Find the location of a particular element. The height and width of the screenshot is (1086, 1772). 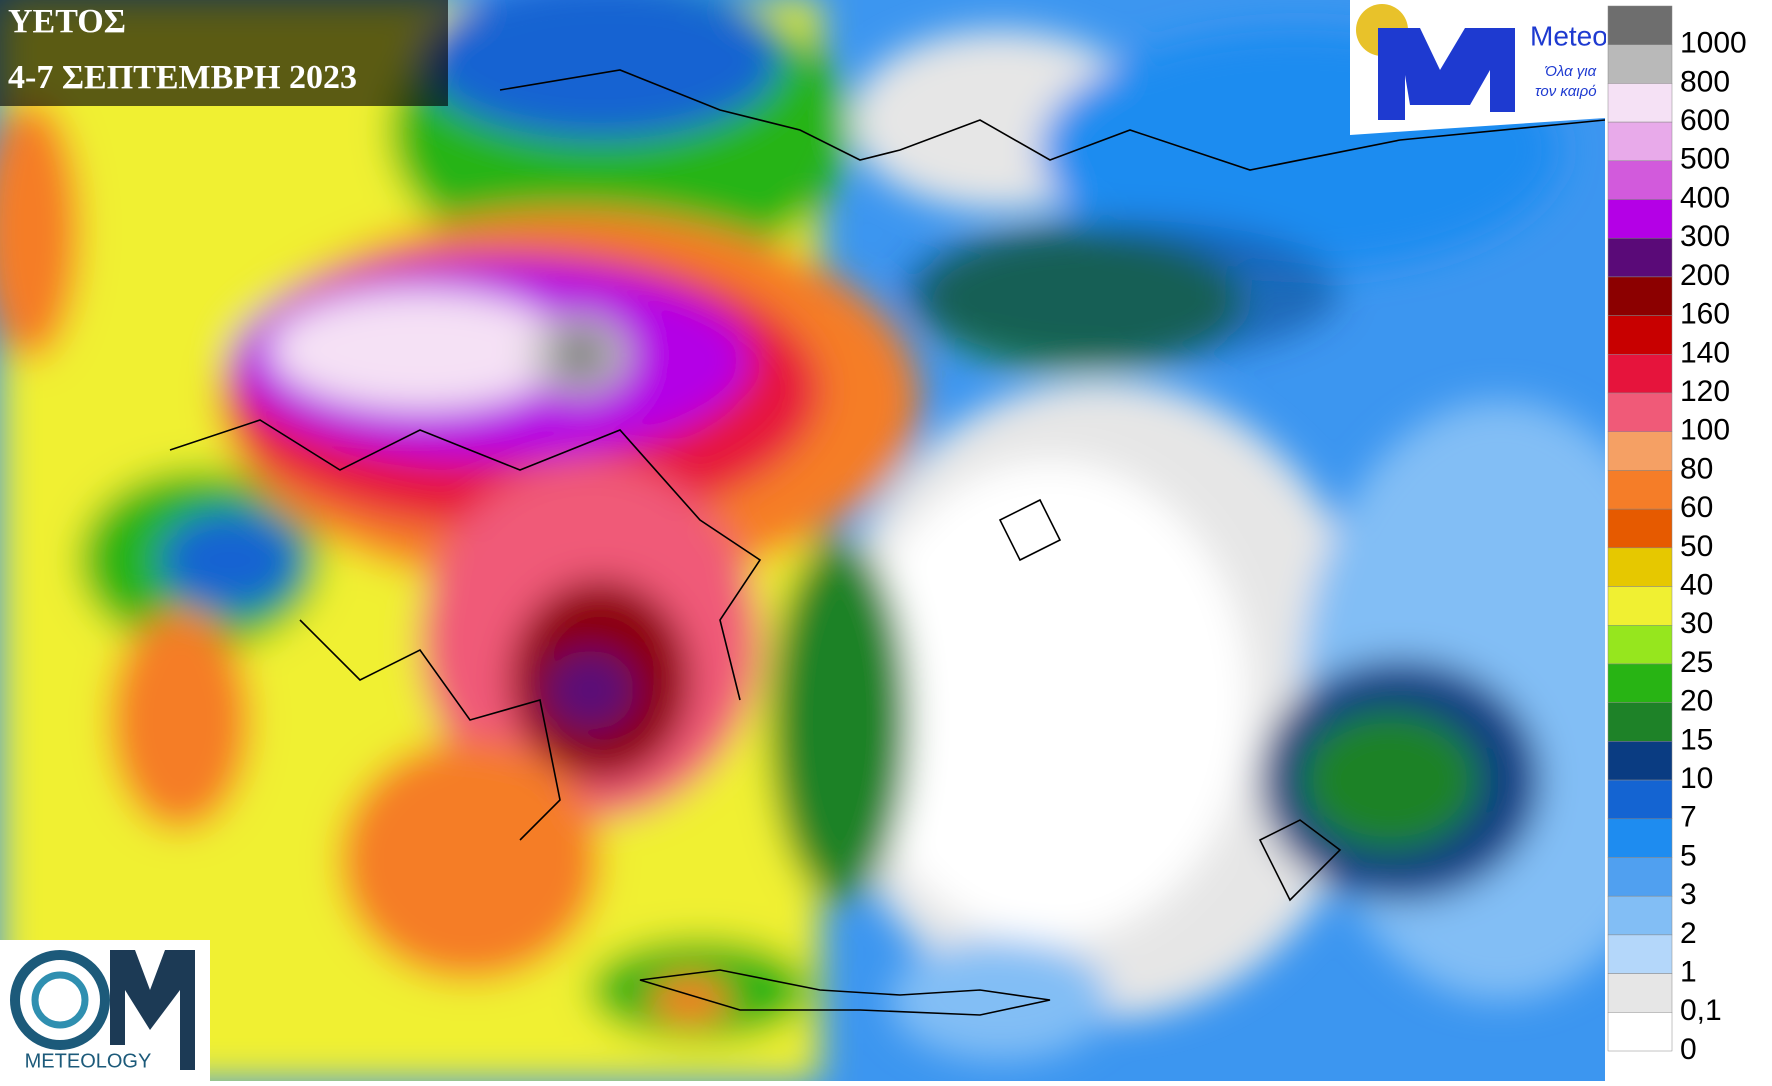

legend-label: 800 is located at coordinates (1705, 81).